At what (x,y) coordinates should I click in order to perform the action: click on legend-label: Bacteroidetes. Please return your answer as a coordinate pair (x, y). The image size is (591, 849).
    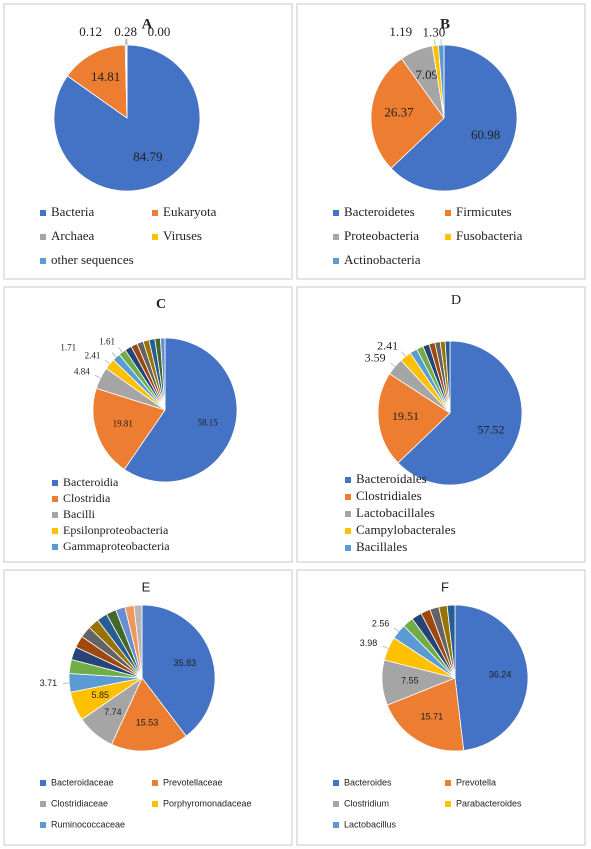
    Looking at the image, I should click on (379, 211).